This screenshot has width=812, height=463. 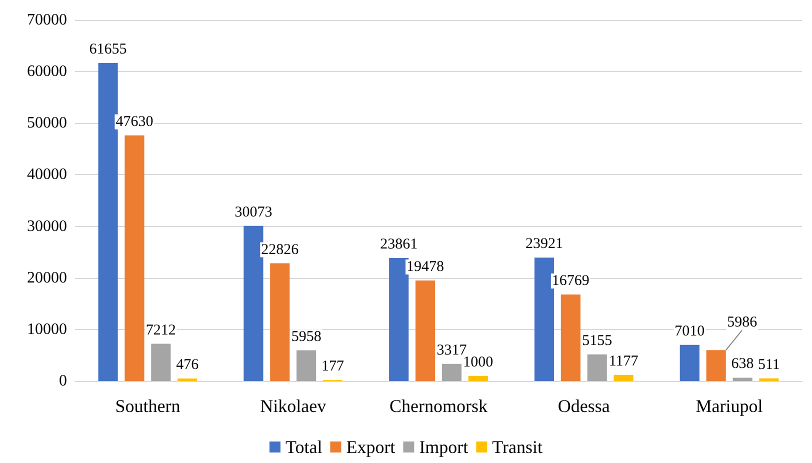 I want to click on legend-label: Transit, so click(x=517, y=447).